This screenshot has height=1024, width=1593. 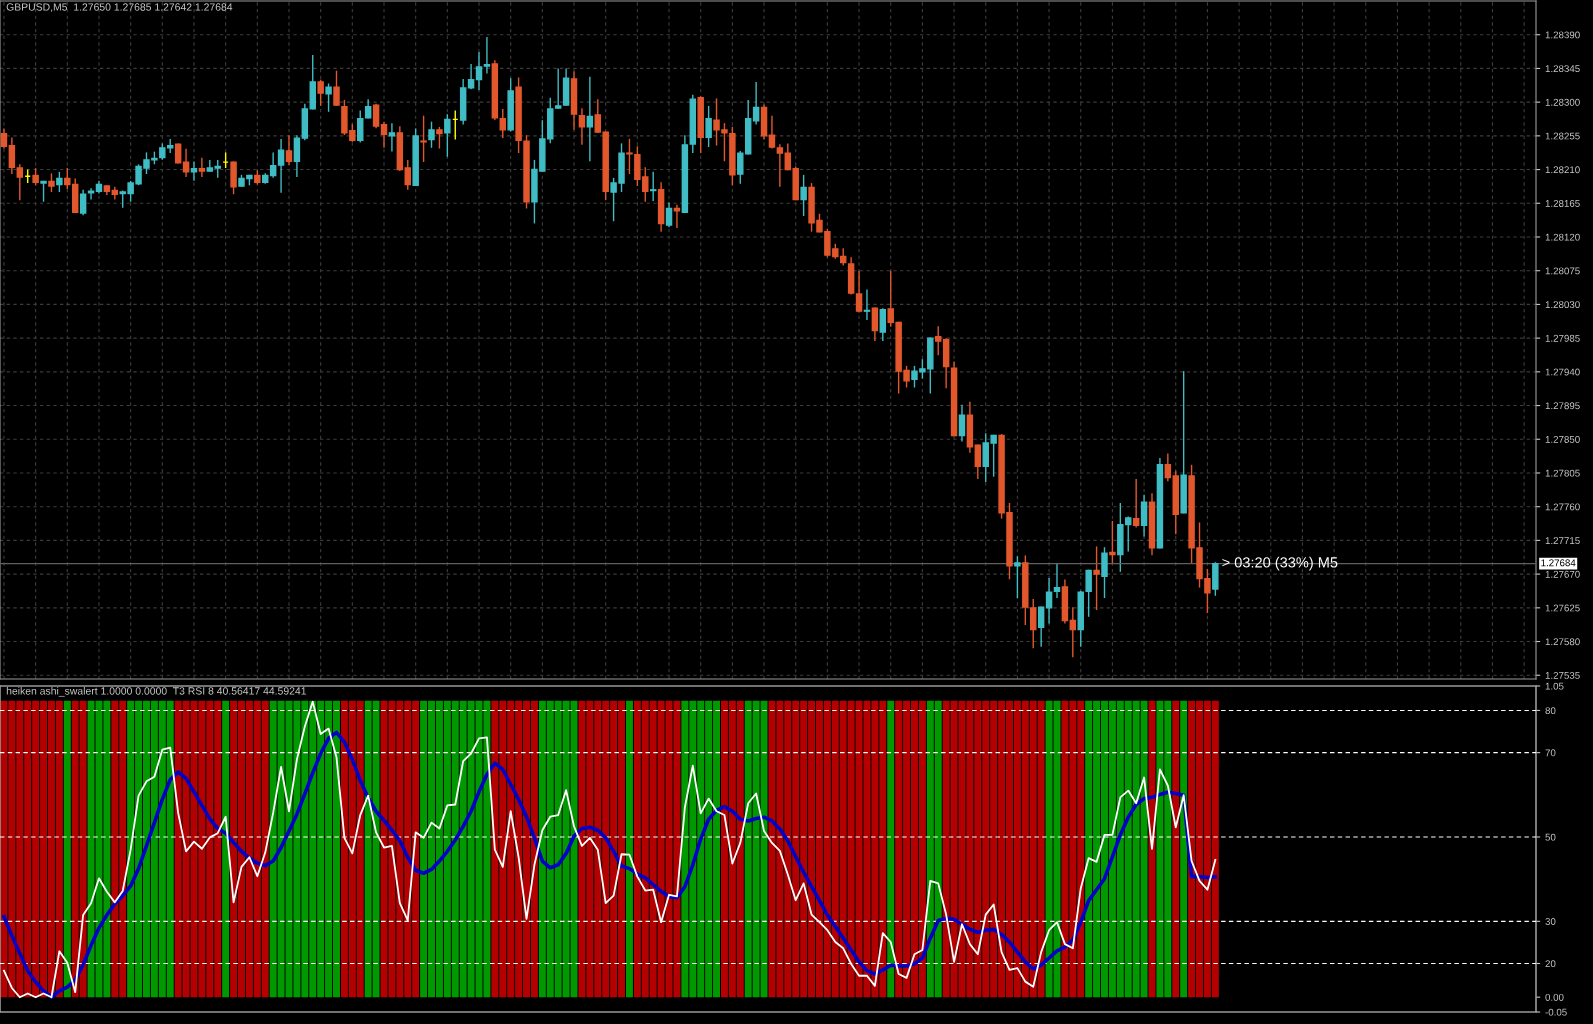 What do you see at coordinates (1556, 1012) in the screenshot?
I see `y-tick-label: -0.05` at bounding box center [1556, 1012].